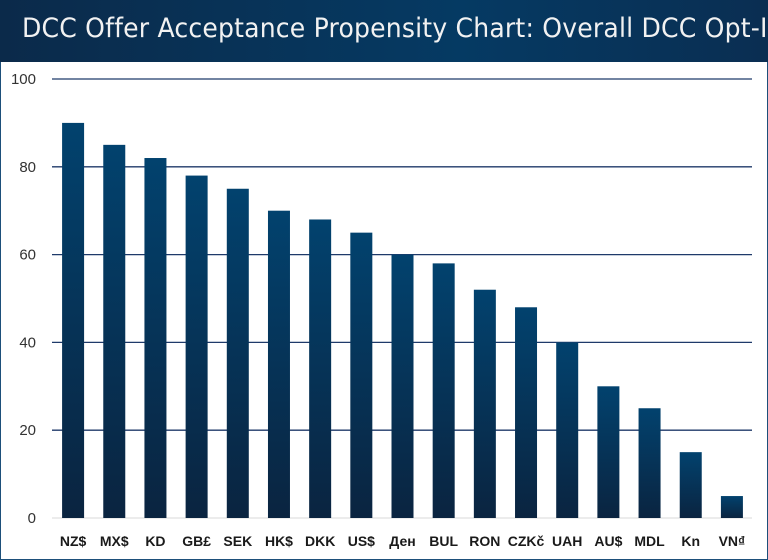 This screenshot has width=768, height=560. Describe the element at coordinates (567, 541) in the screenshot. I see `x-tick-label: UAH` at that location.